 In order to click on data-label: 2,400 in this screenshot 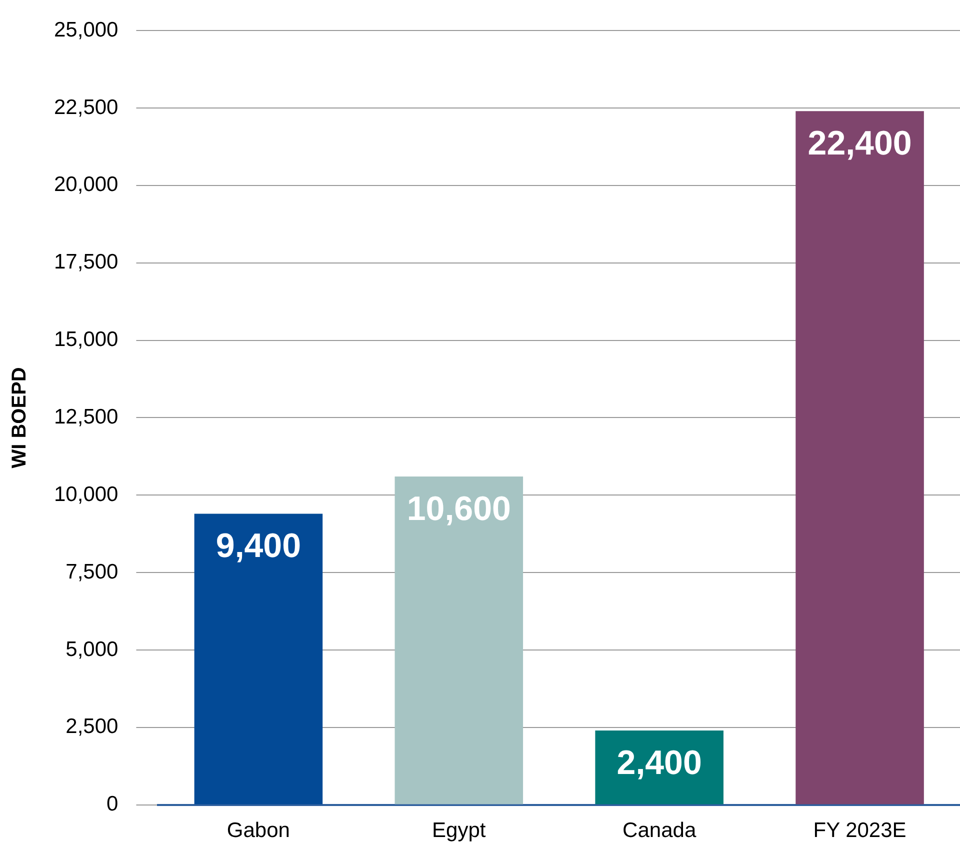, I will do `click(659, 763)`.